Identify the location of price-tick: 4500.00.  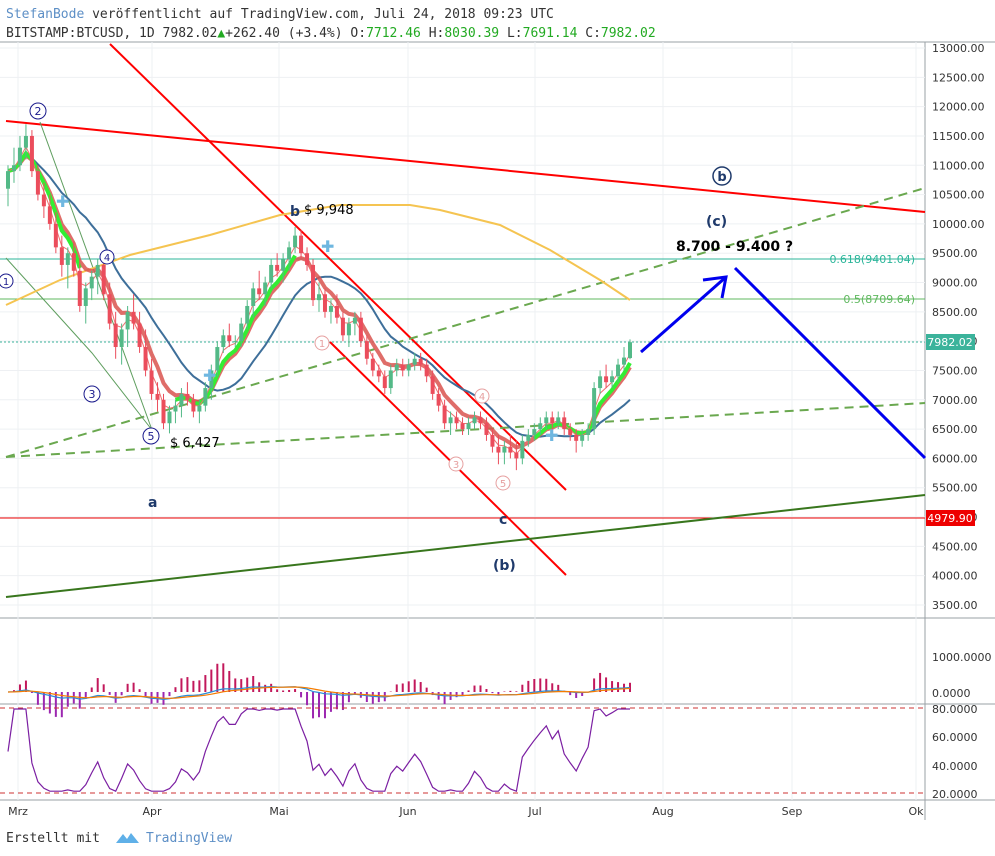
(955, 546).